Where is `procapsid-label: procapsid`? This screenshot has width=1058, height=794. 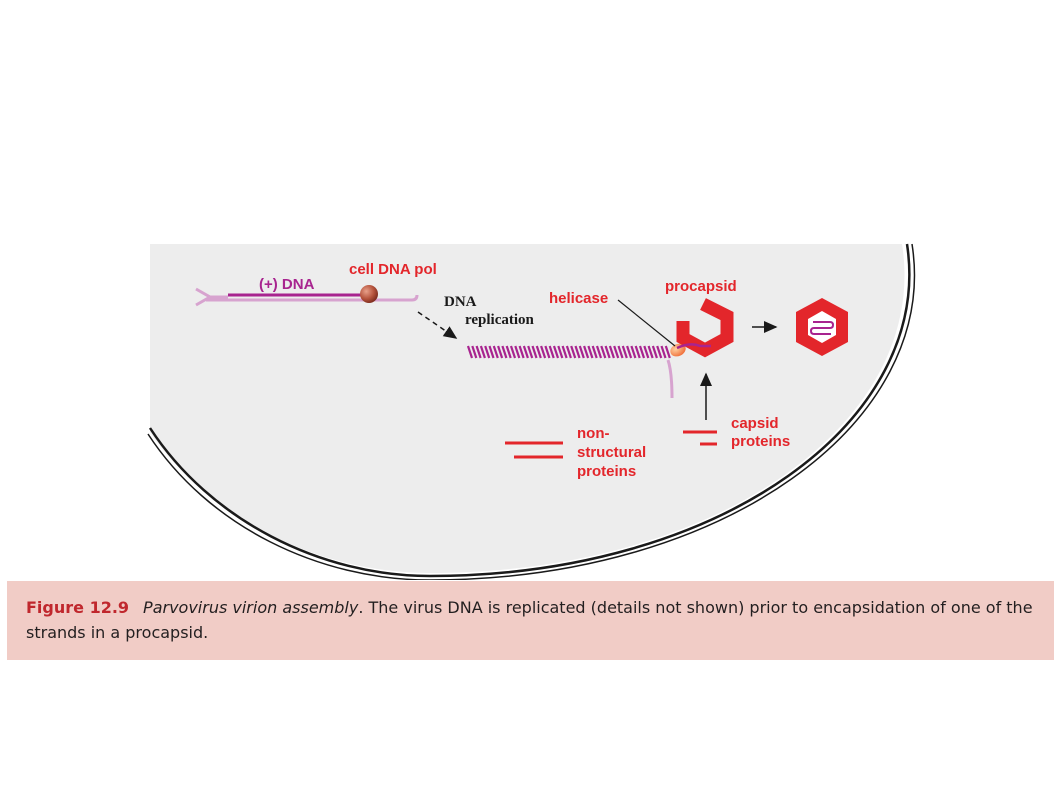
procapsid-label: procapsid is located at coordinates (701, 286).